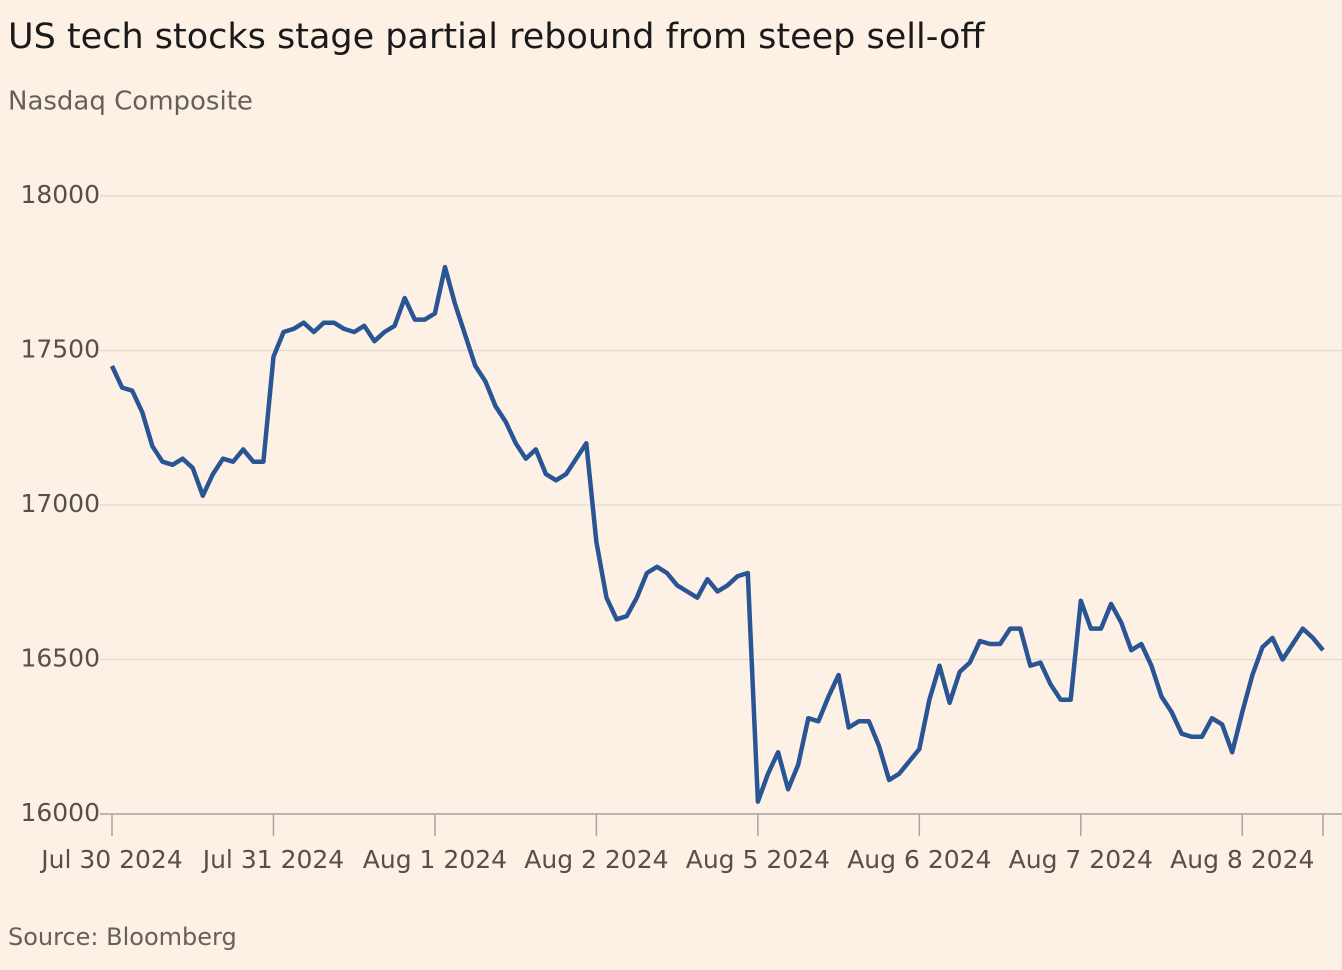  What do you see at coordinates (60, 349) in the screenshot?
I see `y-tick-label: 17500` at bounding box center [60, 349].